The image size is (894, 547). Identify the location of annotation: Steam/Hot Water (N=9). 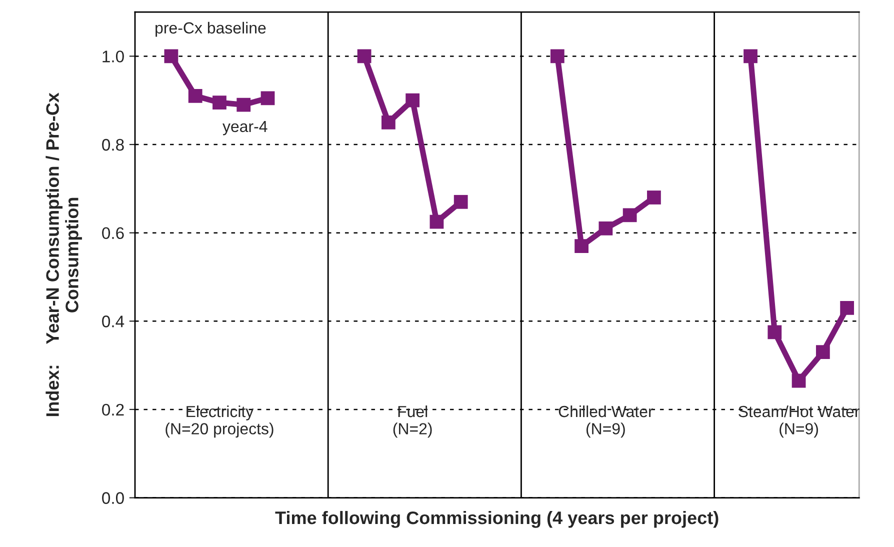
(799, 421).